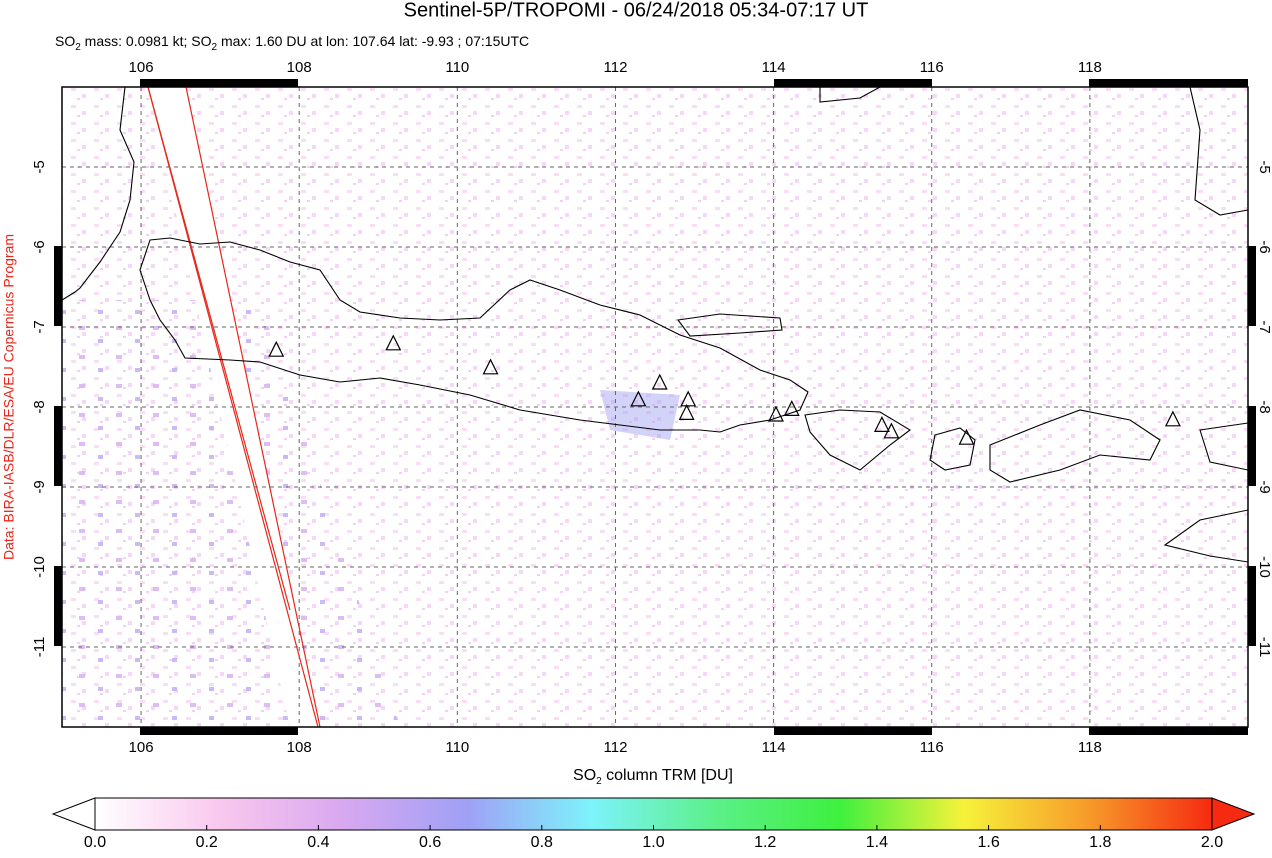 The height and width of the screenshot is (858, 1272). Describe the element at coordinates (857, 440) in the screenshot. I see `coastline-bali` at that location.